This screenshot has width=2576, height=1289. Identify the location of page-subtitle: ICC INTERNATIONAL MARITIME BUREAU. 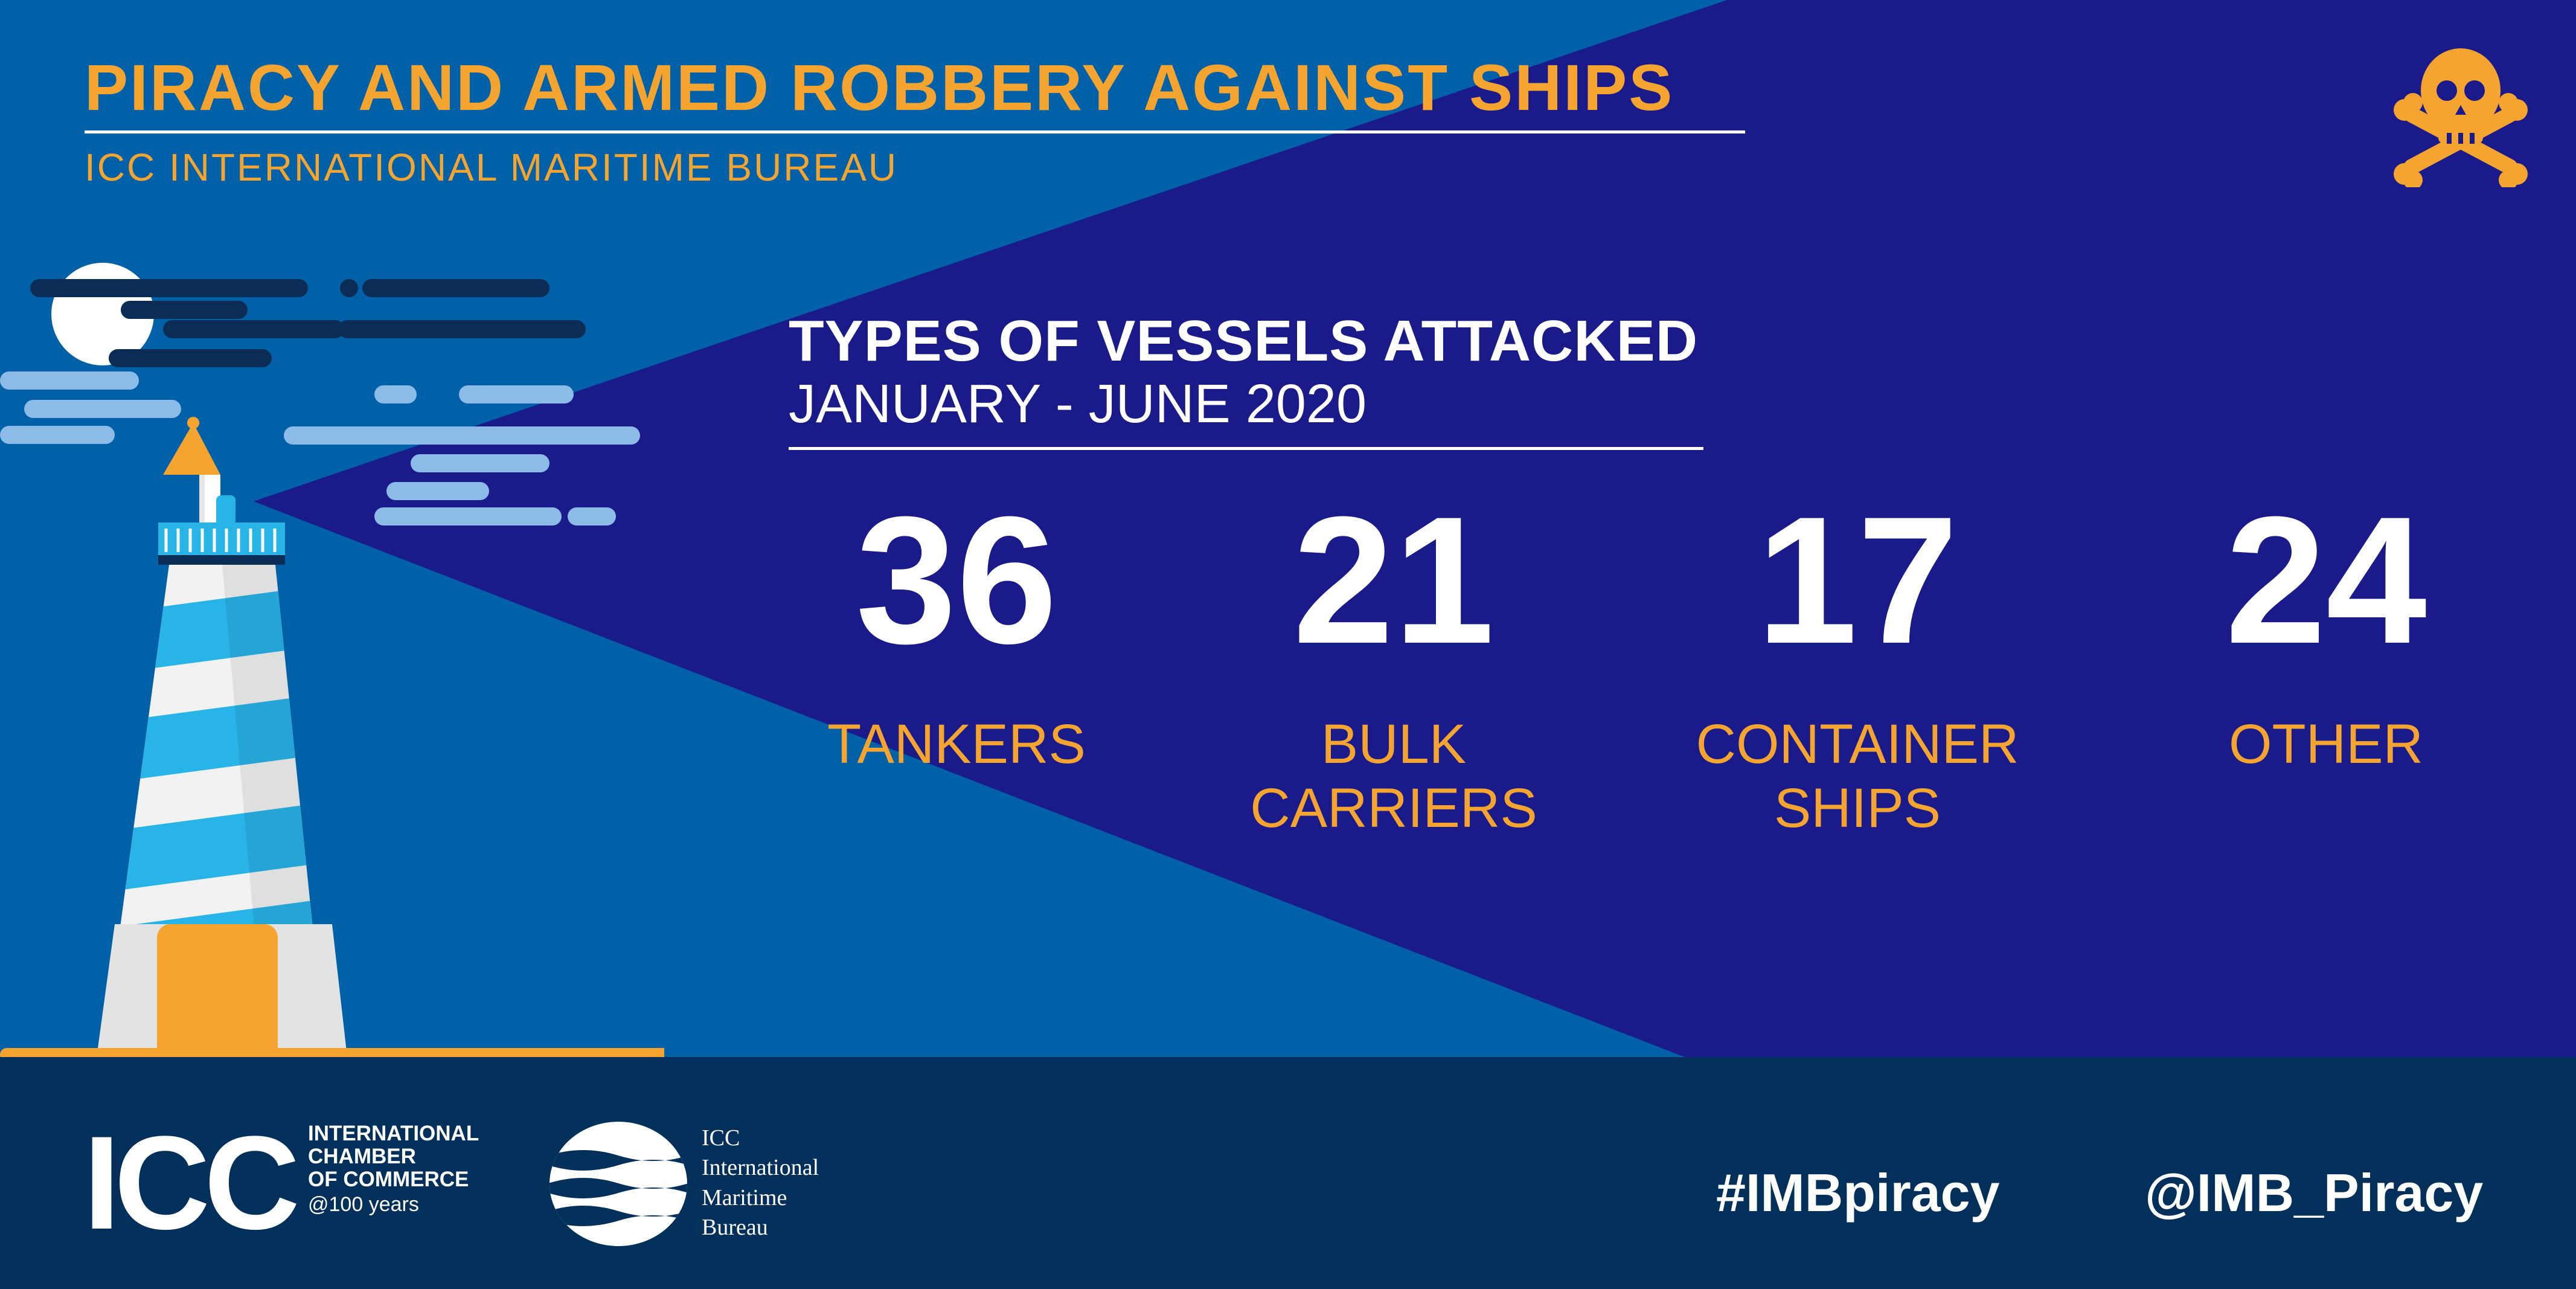
(492, 167).